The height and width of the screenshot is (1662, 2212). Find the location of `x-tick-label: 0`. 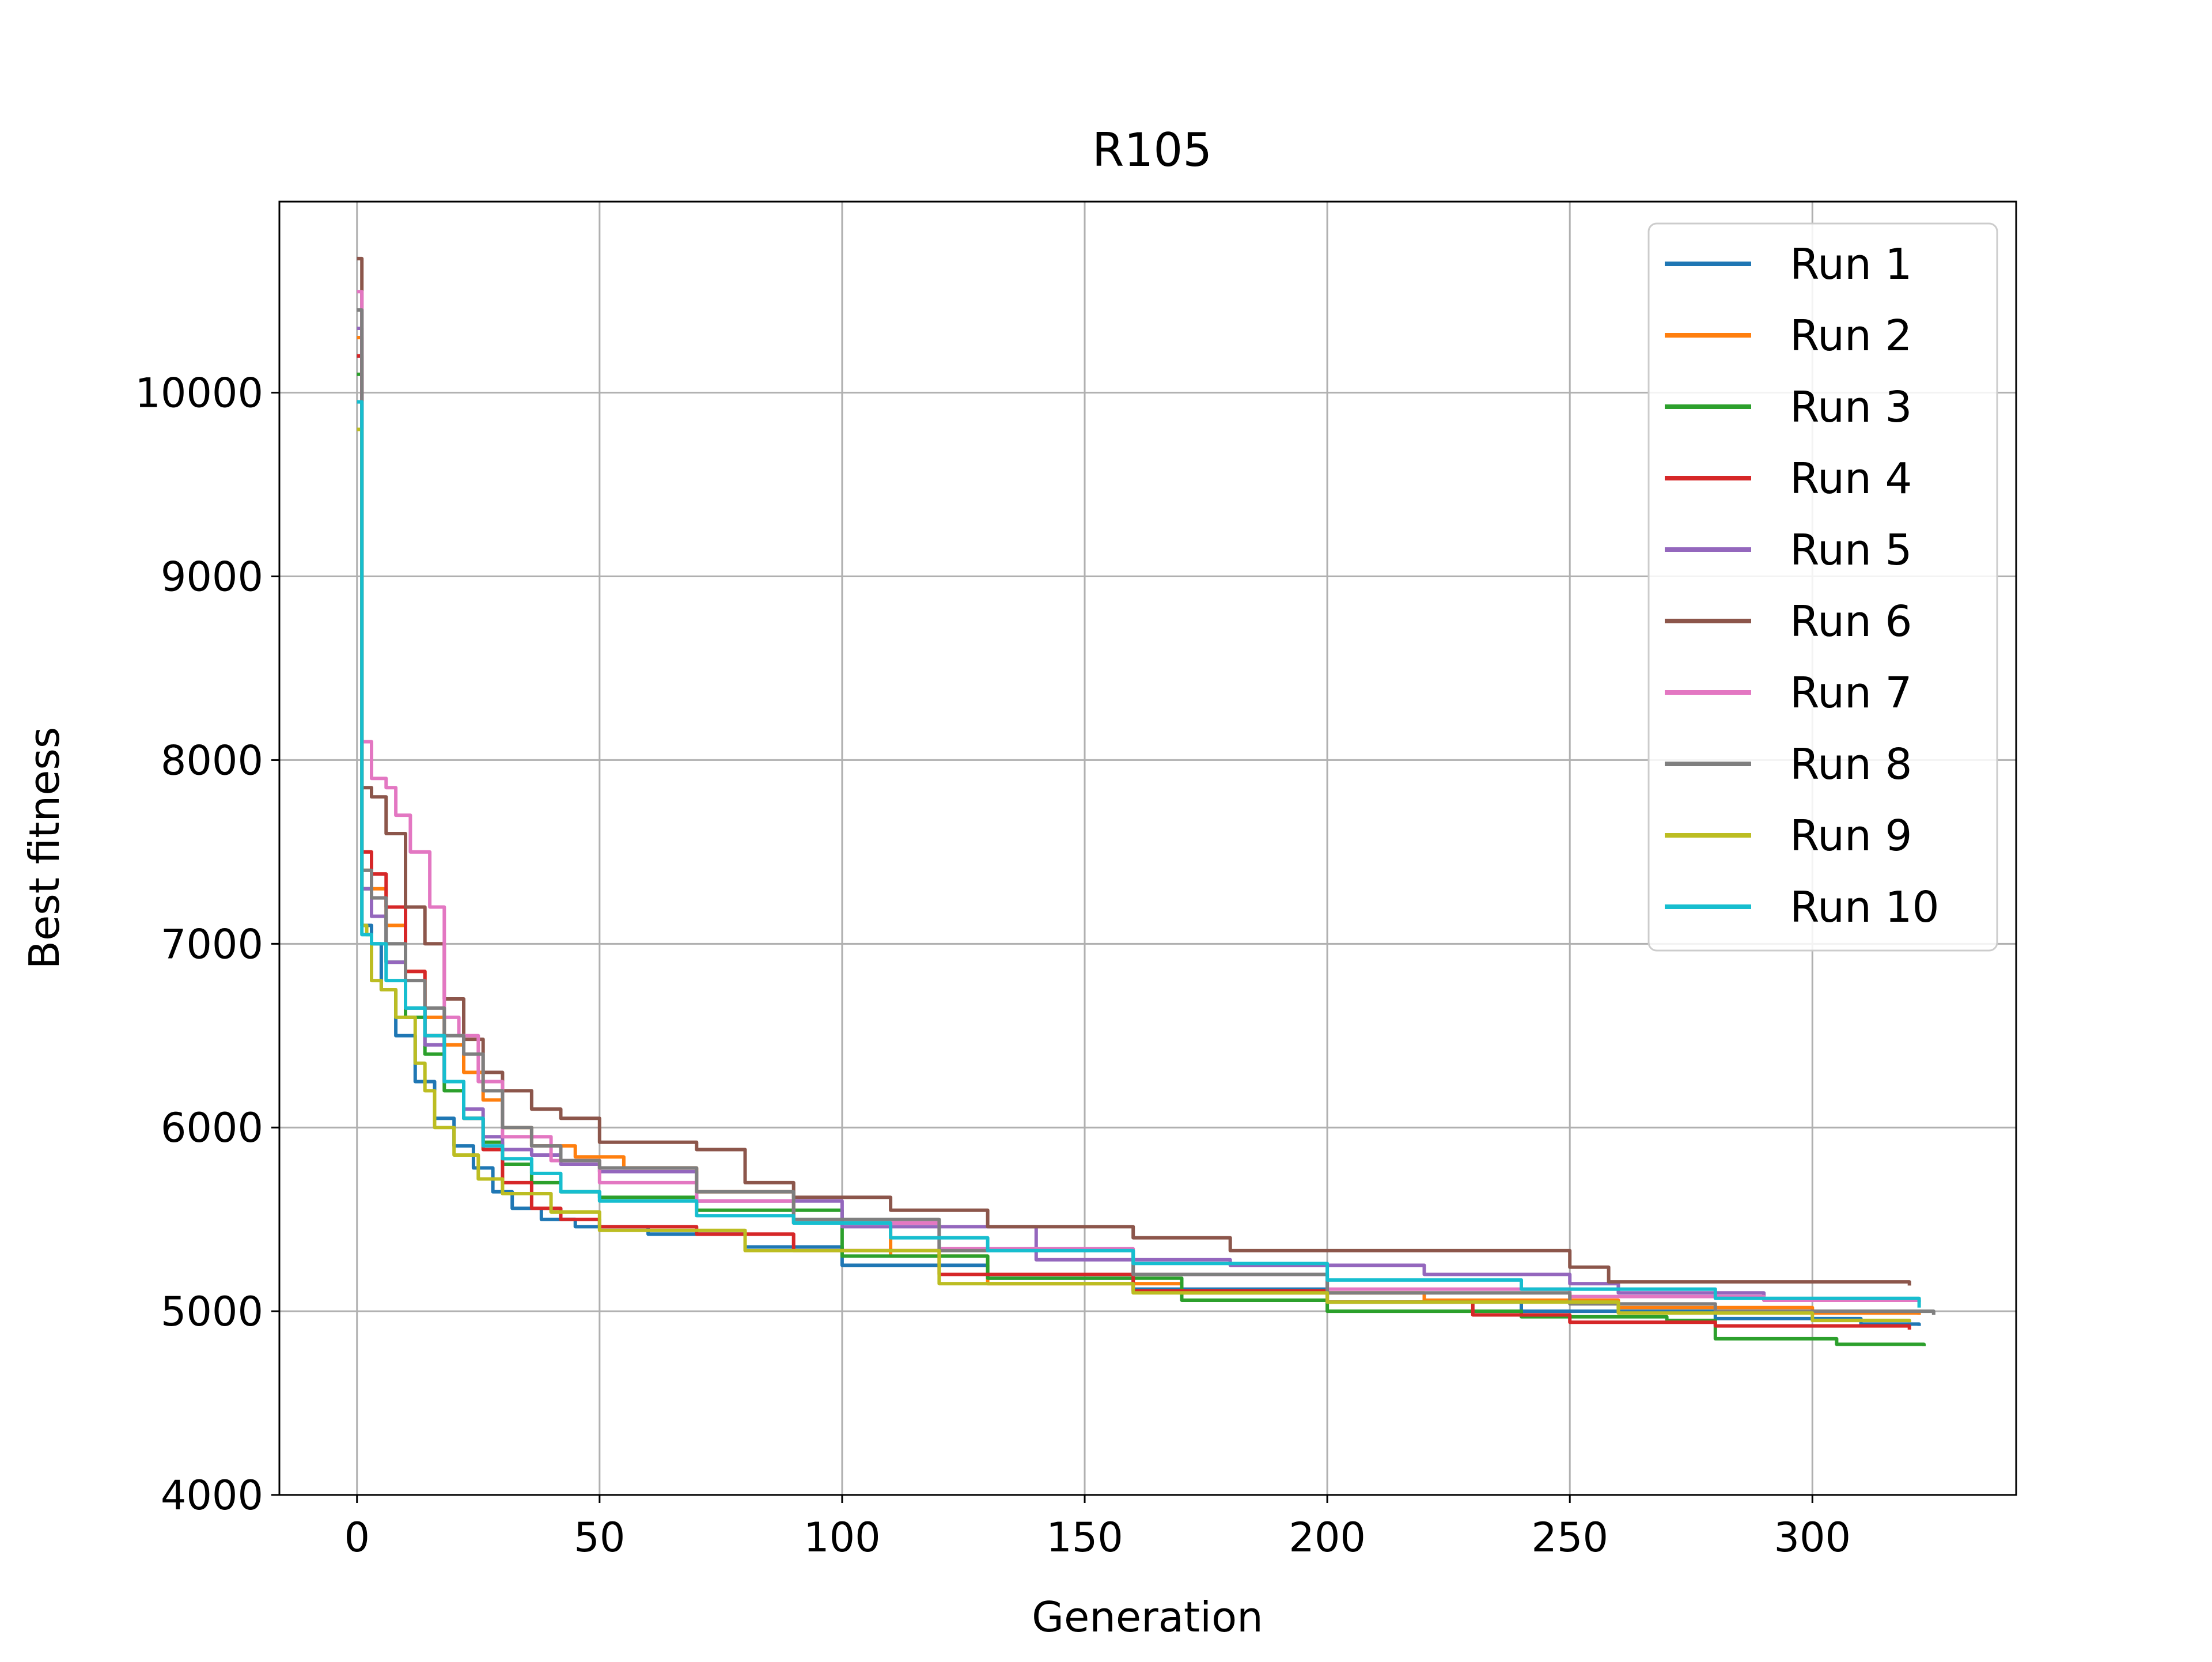

x-tick-label: 0 is located at coordinates (357, 1538).